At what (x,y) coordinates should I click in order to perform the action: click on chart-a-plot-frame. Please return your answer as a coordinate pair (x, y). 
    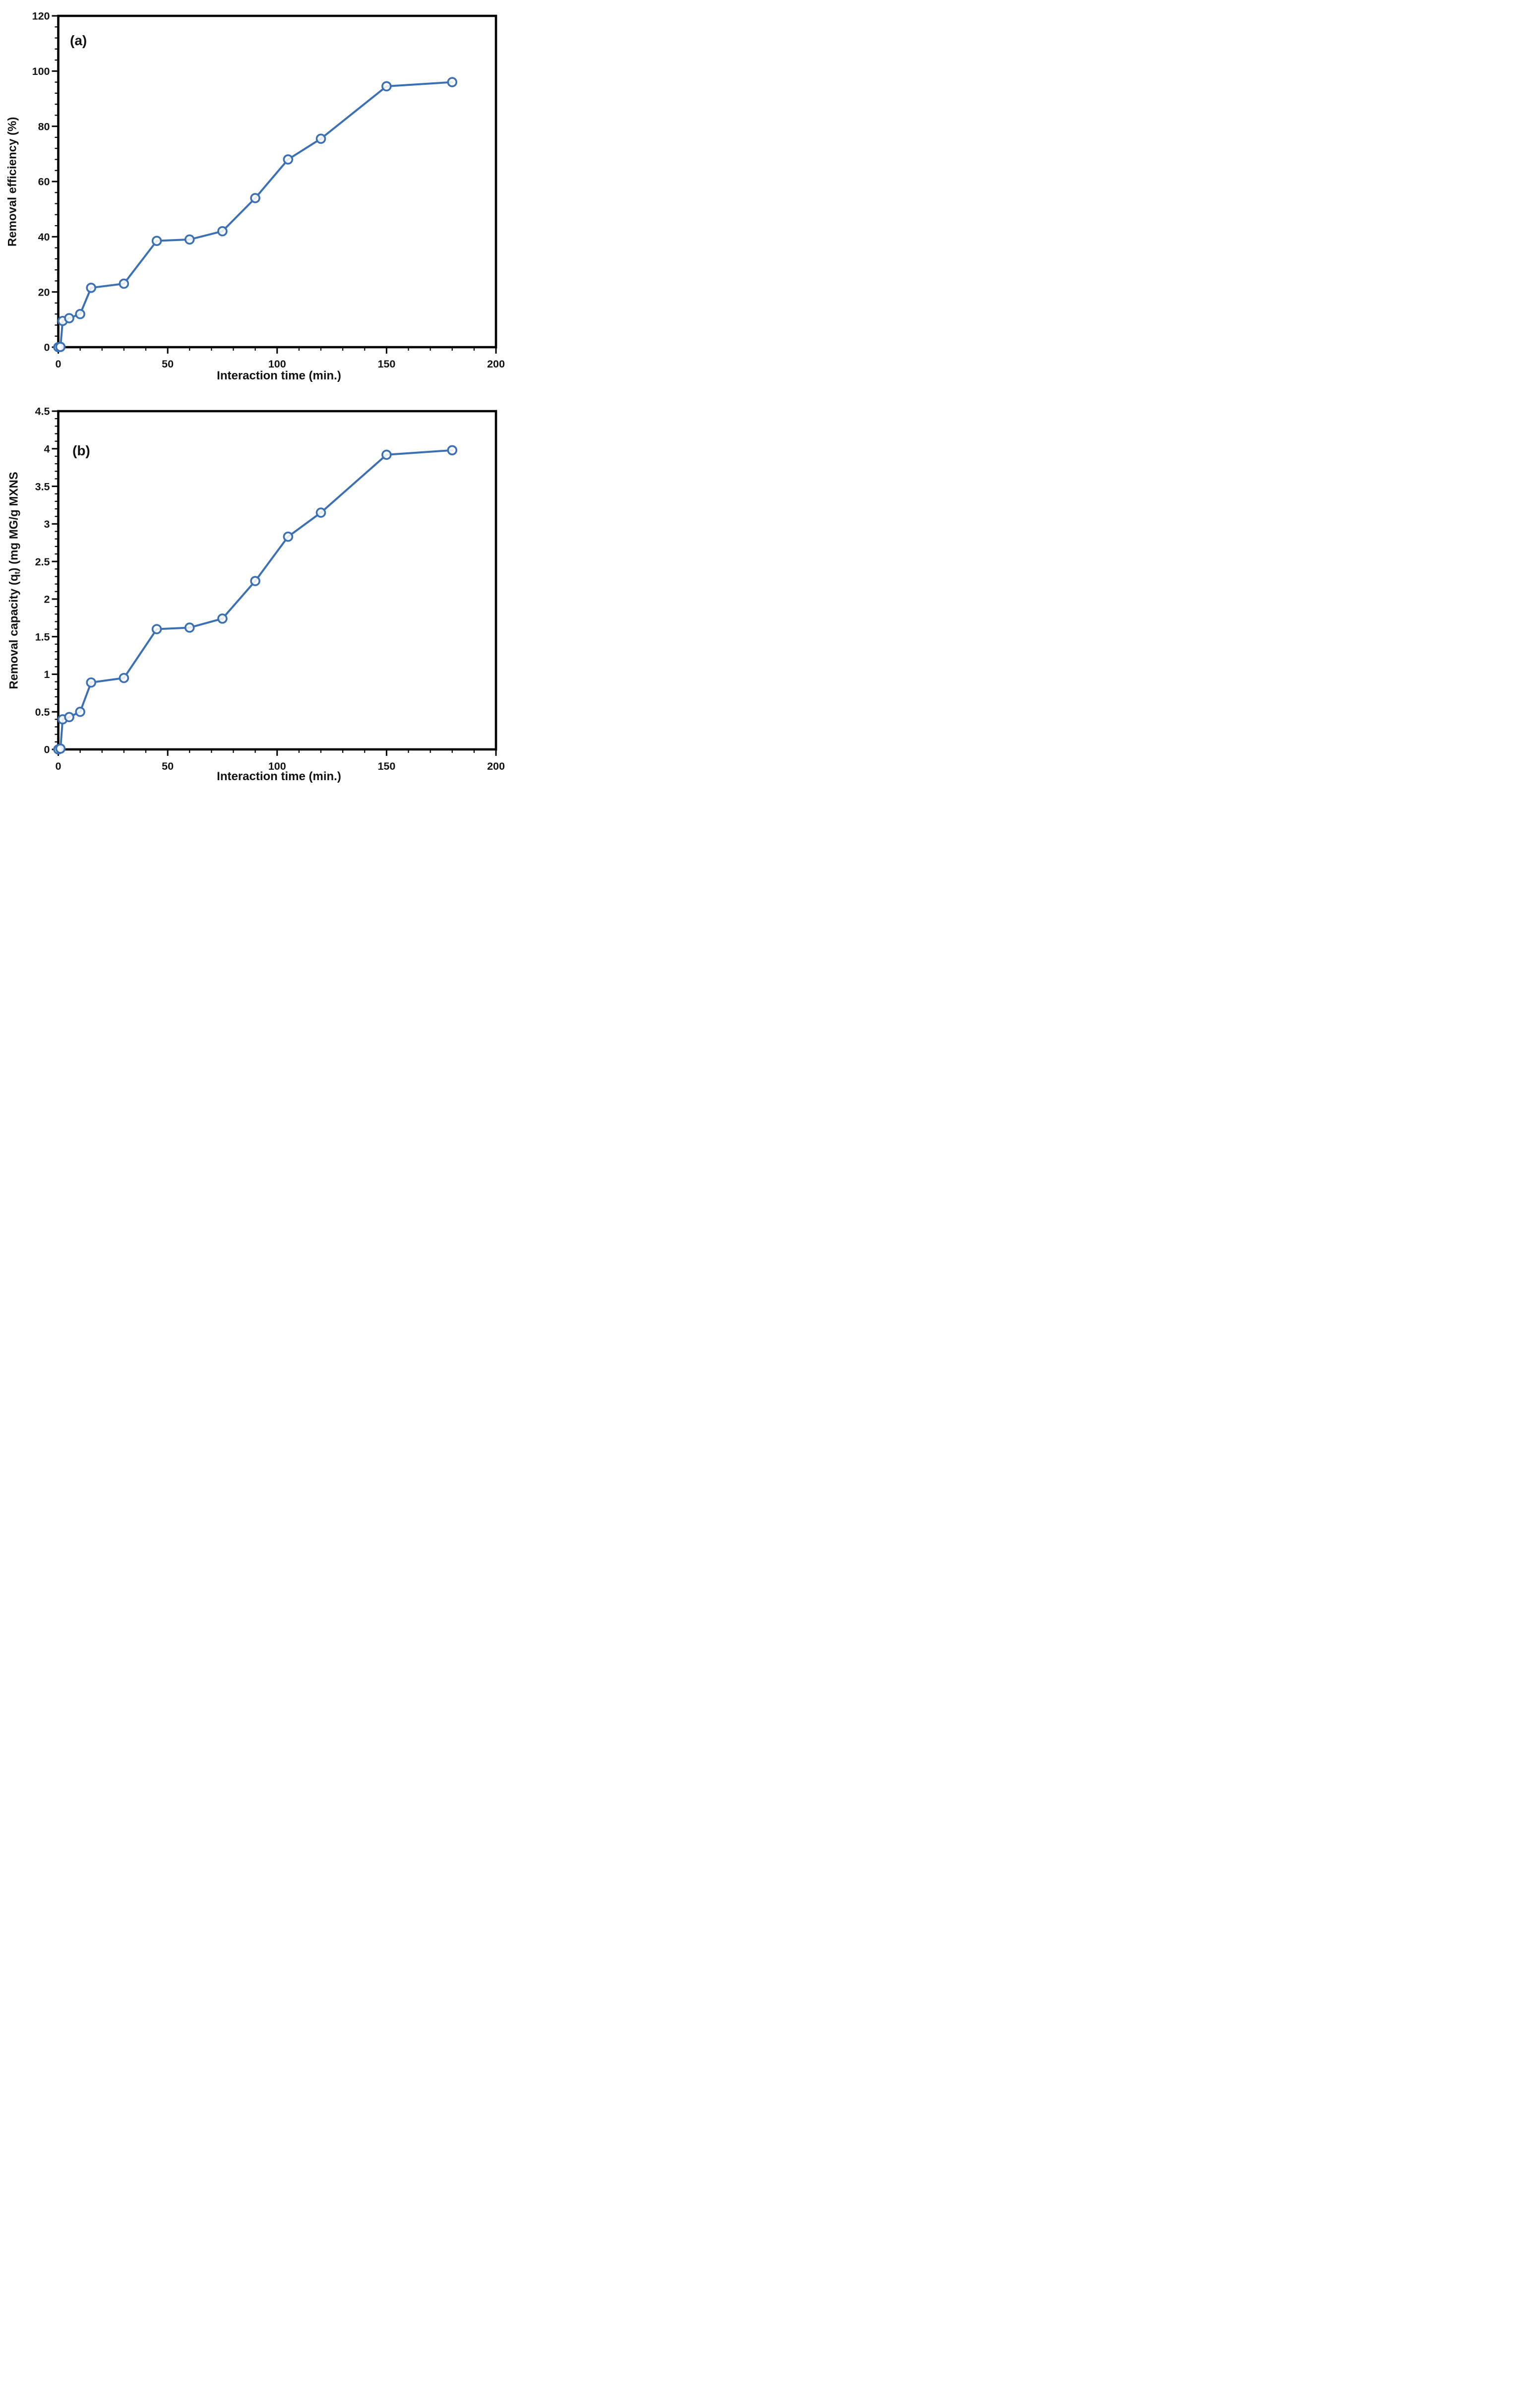
    Looking at the image, I should click on (277, 181).